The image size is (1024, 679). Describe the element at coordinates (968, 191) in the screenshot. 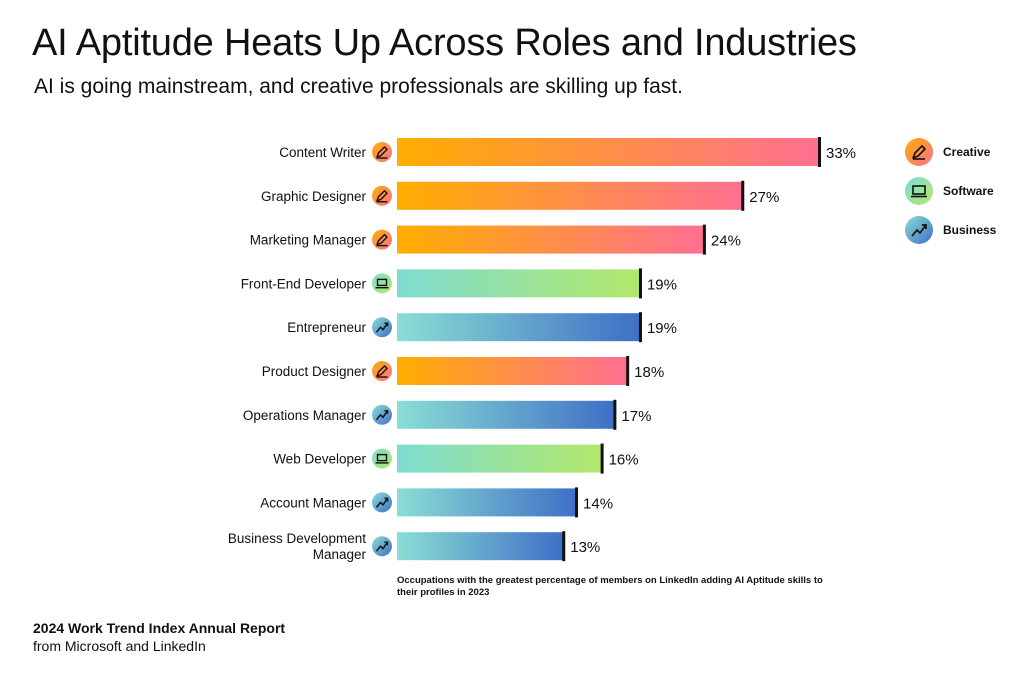

I see `legend-label: Software` at that location.